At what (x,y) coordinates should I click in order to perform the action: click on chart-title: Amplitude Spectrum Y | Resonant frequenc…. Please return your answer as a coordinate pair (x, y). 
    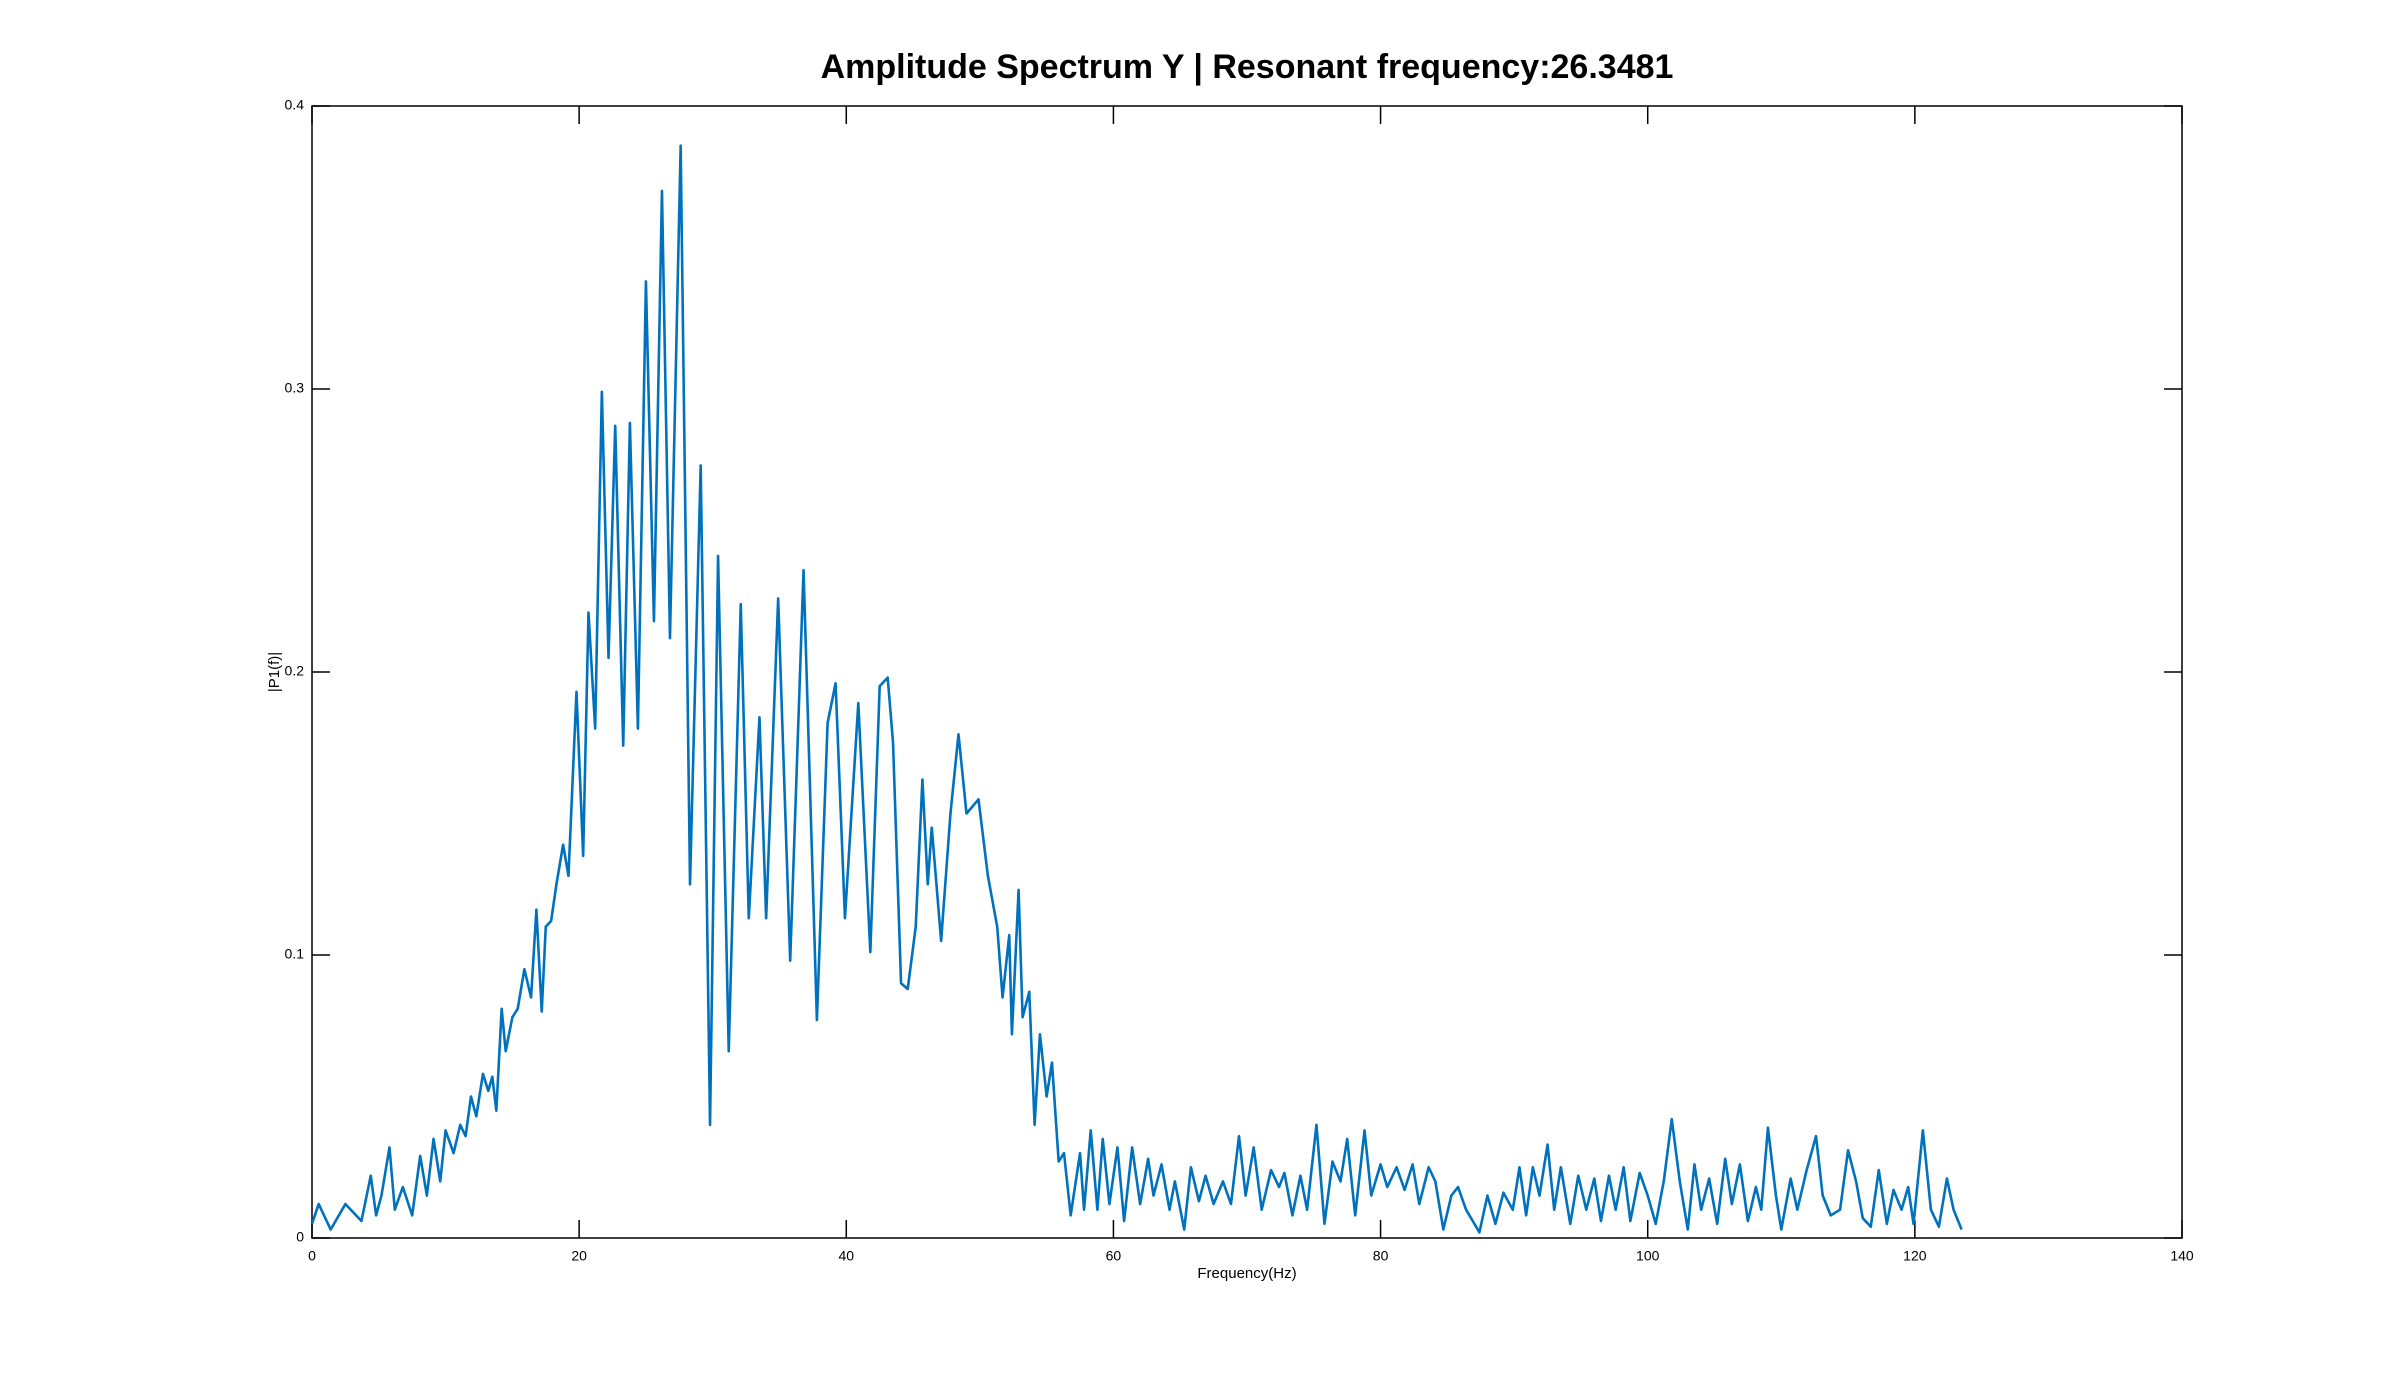
    Looking at the image, I should click on (1247, 67).